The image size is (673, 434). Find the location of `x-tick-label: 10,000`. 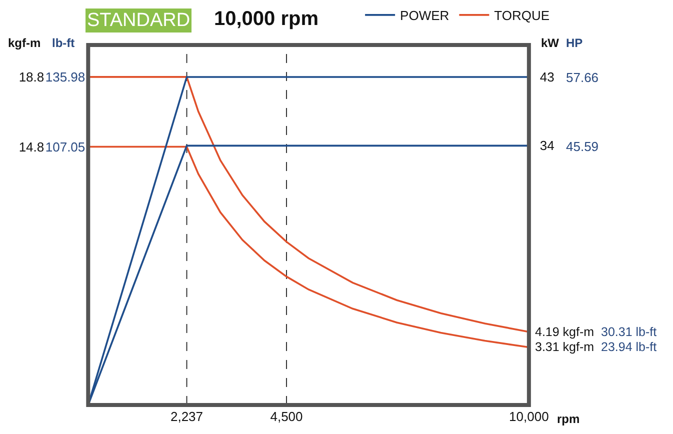

x-tick-label: 10,000 is located at coordinates (529, 416).